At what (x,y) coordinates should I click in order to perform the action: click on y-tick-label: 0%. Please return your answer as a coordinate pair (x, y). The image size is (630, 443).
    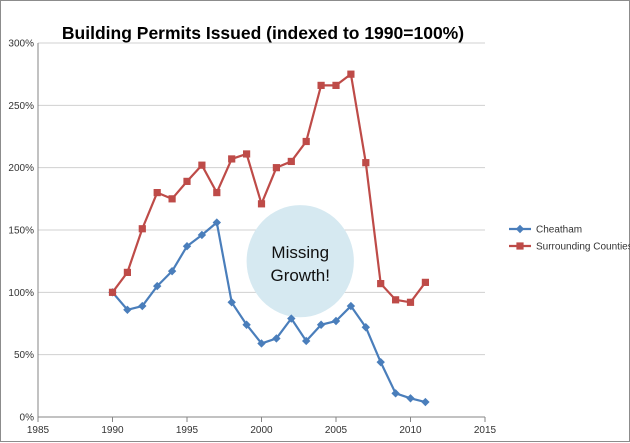
    Looking at the image, I should click on (27, 418).